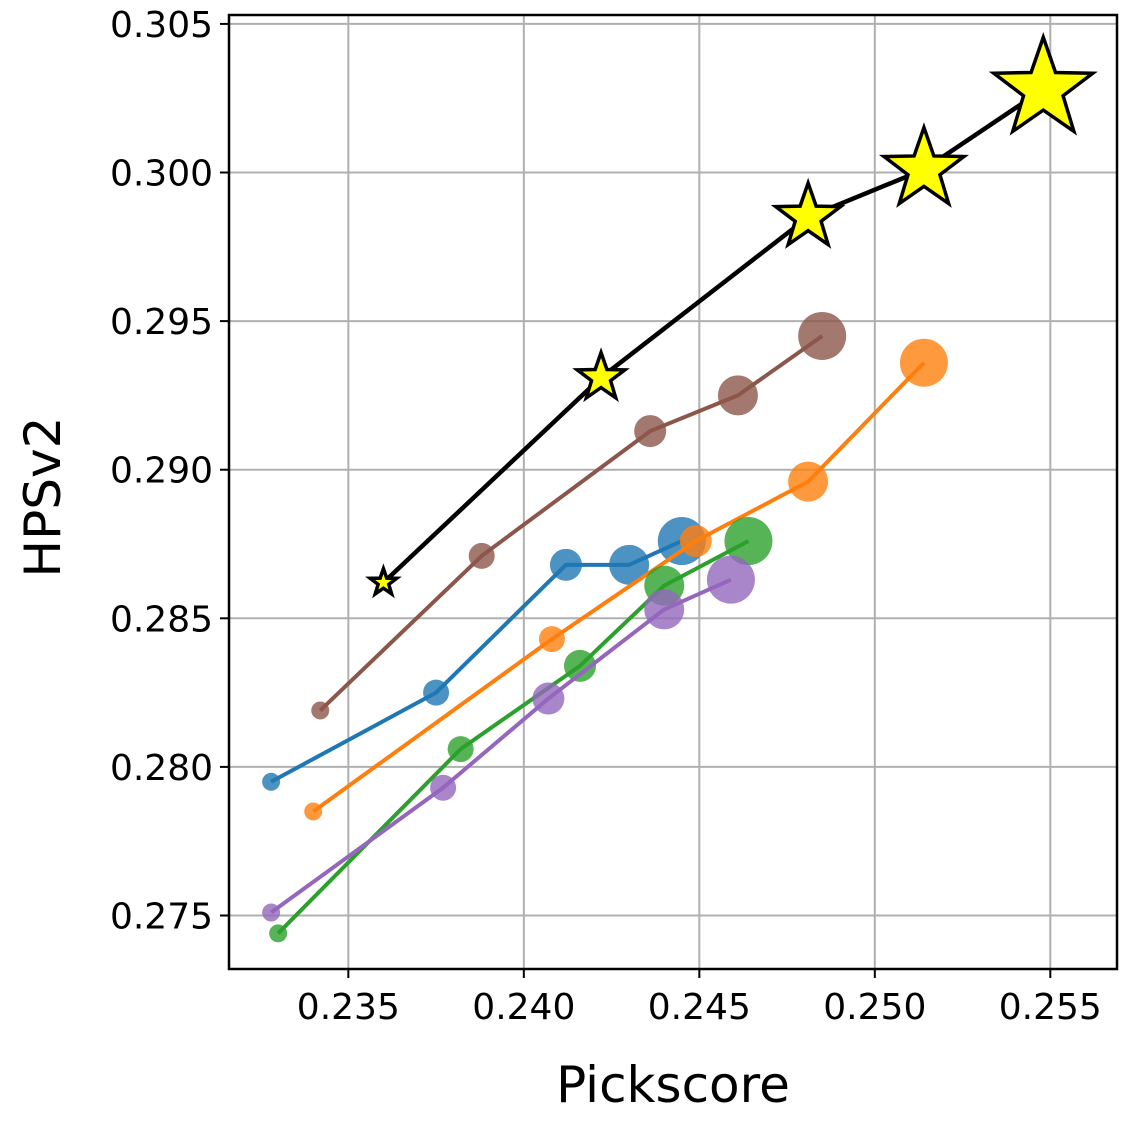 The image size is (1122, 1121). Describe the element at coordinates (523, 1007) in the screenshot. I see `x-tick-label: 0.240` at that location.